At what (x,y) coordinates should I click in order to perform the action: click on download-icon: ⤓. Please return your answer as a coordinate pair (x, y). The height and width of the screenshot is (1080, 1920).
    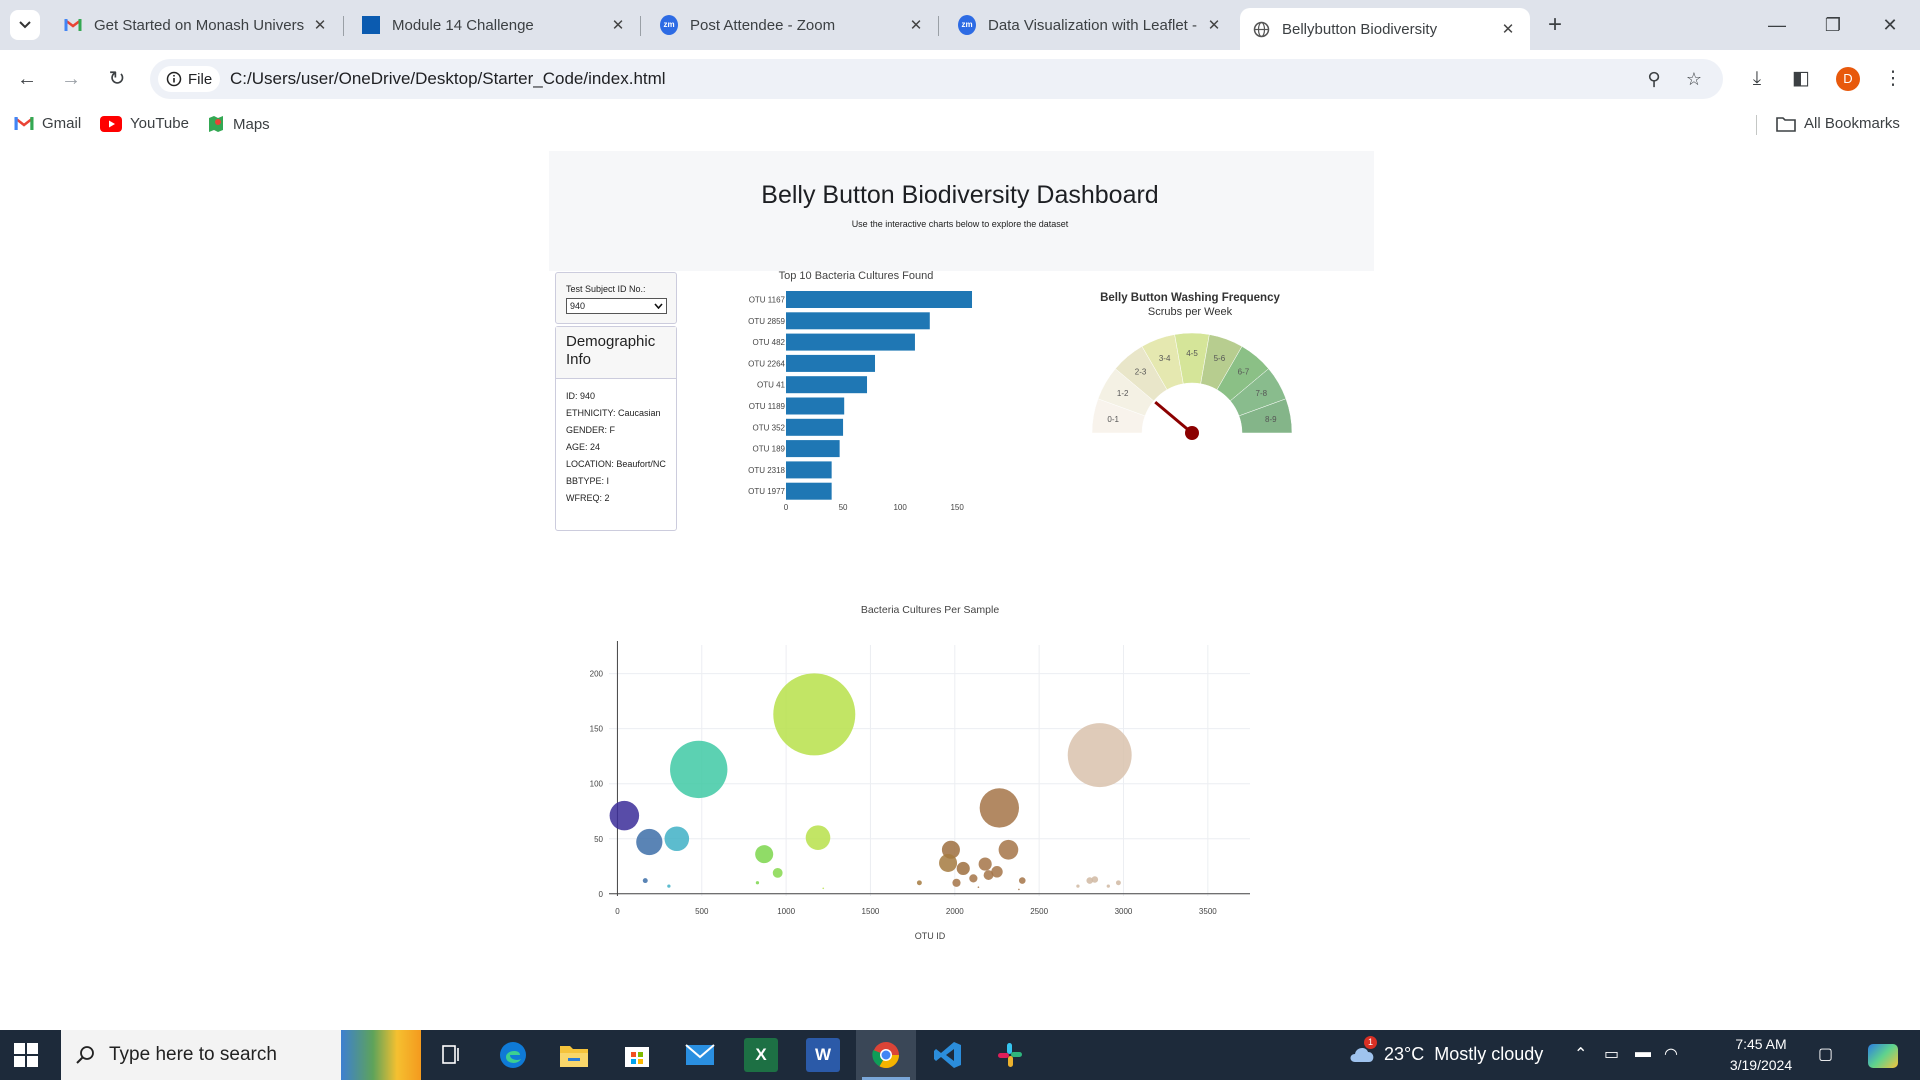
    Looking at the image, I should click on (1757, 78).